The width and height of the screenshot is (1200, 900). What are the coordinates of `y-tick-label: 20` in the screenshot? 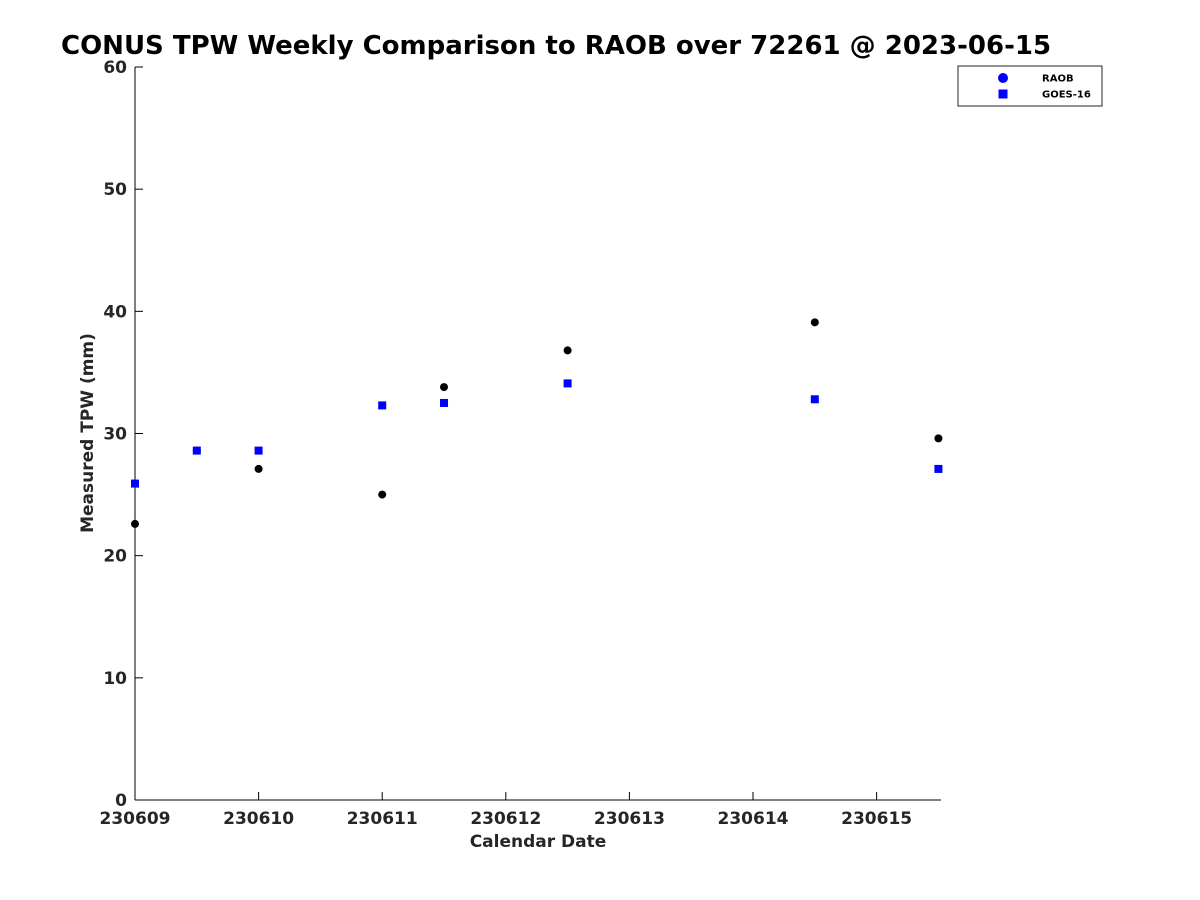 It's located at (115, 557).